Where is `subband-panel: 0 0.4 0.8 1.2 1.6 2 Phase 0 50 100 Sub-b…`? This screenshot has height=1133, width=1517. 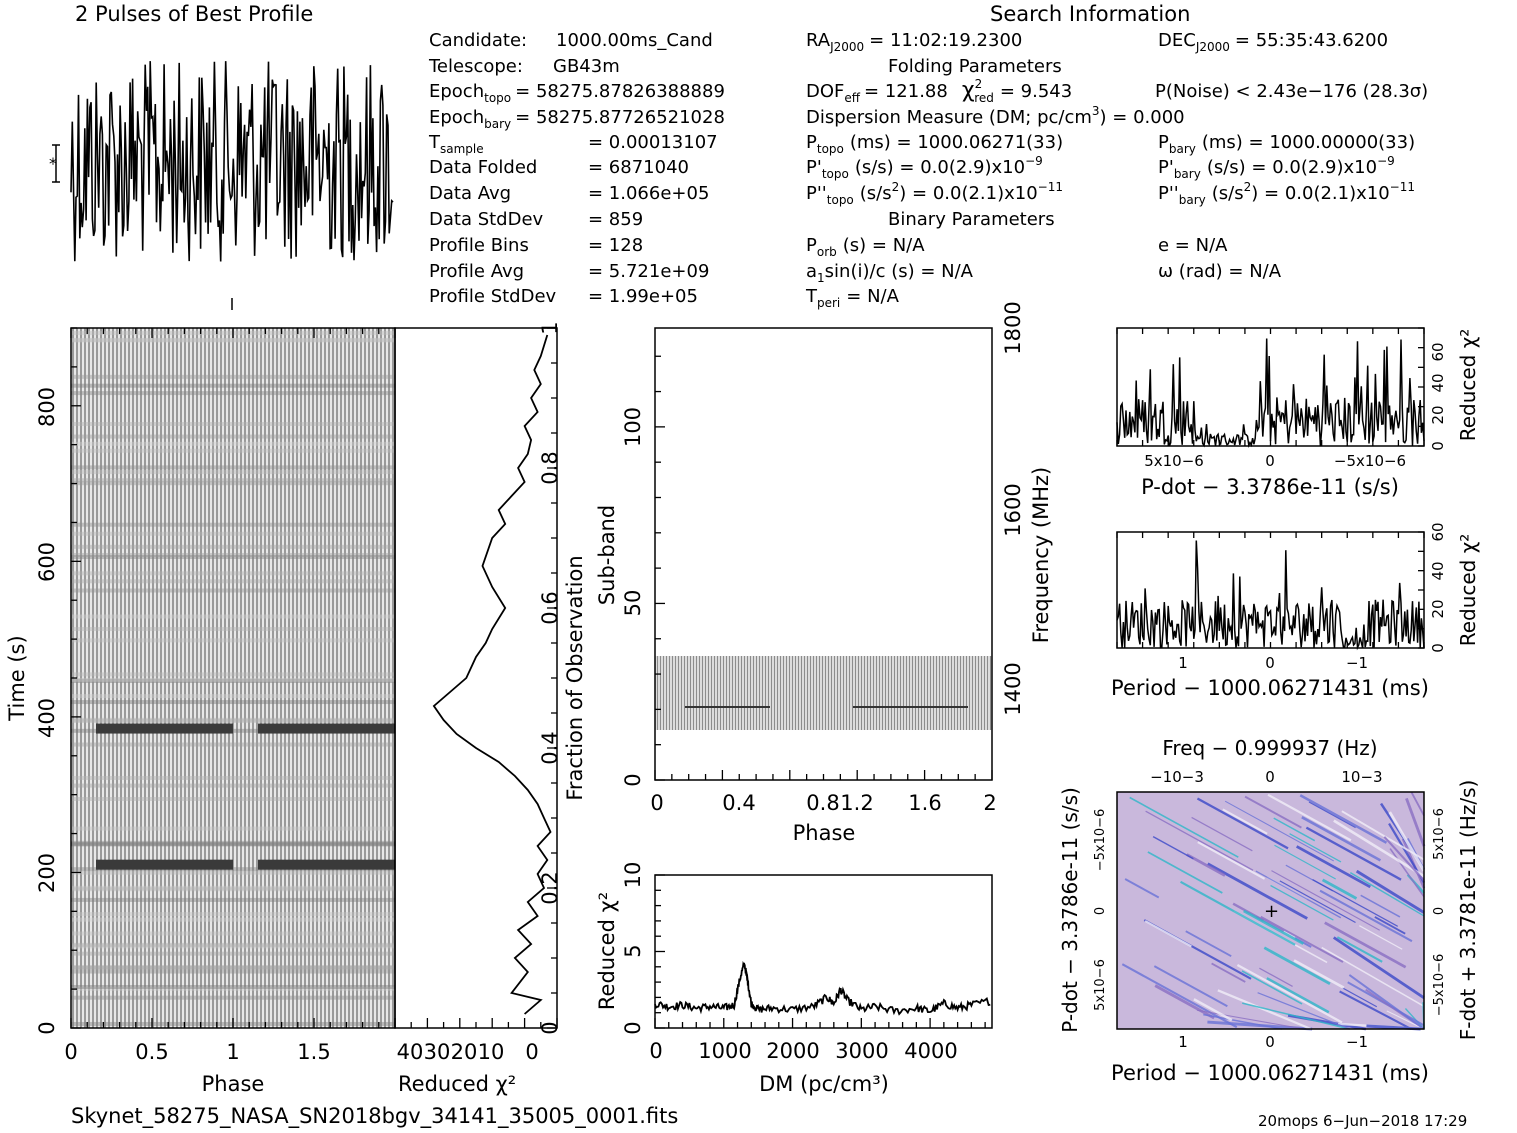
subband-panel: 0 0.4 0.8 1.2 1.6 2 Phase 0 50 100 Sub-b… is located at coordinates (824, 573).